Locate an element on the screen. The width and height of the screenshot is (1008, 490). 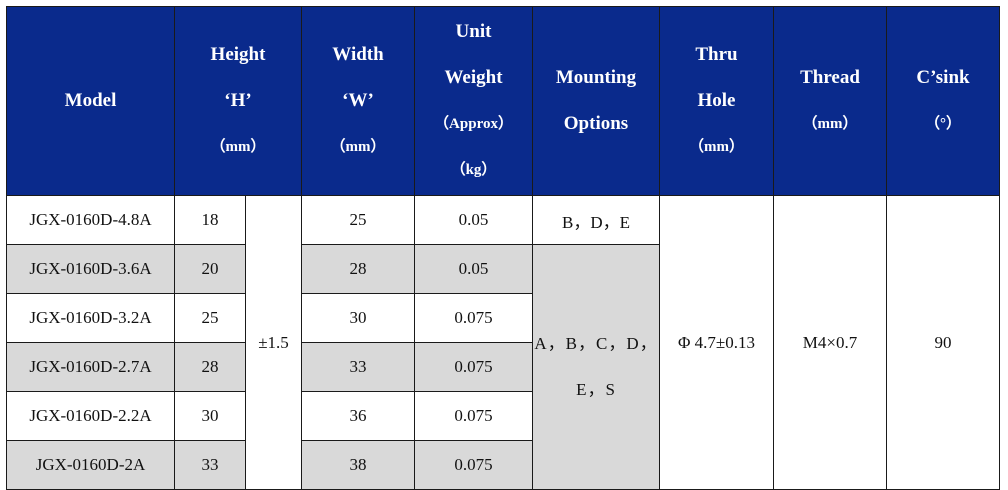
header-thru-hole: Thru Hole （mm） is located at coordinates (716, 101).